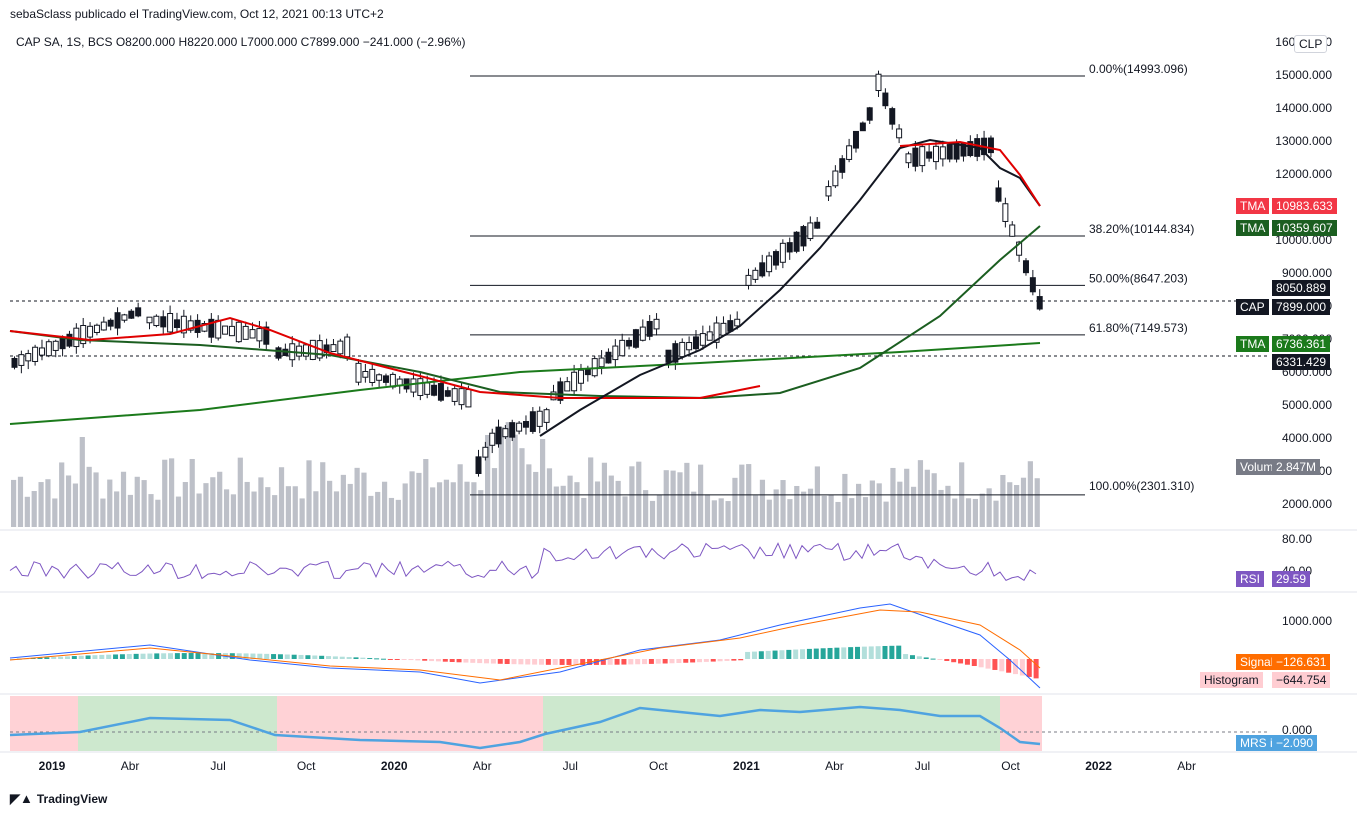 This screenshot has width=1357, height=816. What do you see at coordinates (525, 383) in the screenshot?
I see `tma-long-line` at bounding box center [525, 383].